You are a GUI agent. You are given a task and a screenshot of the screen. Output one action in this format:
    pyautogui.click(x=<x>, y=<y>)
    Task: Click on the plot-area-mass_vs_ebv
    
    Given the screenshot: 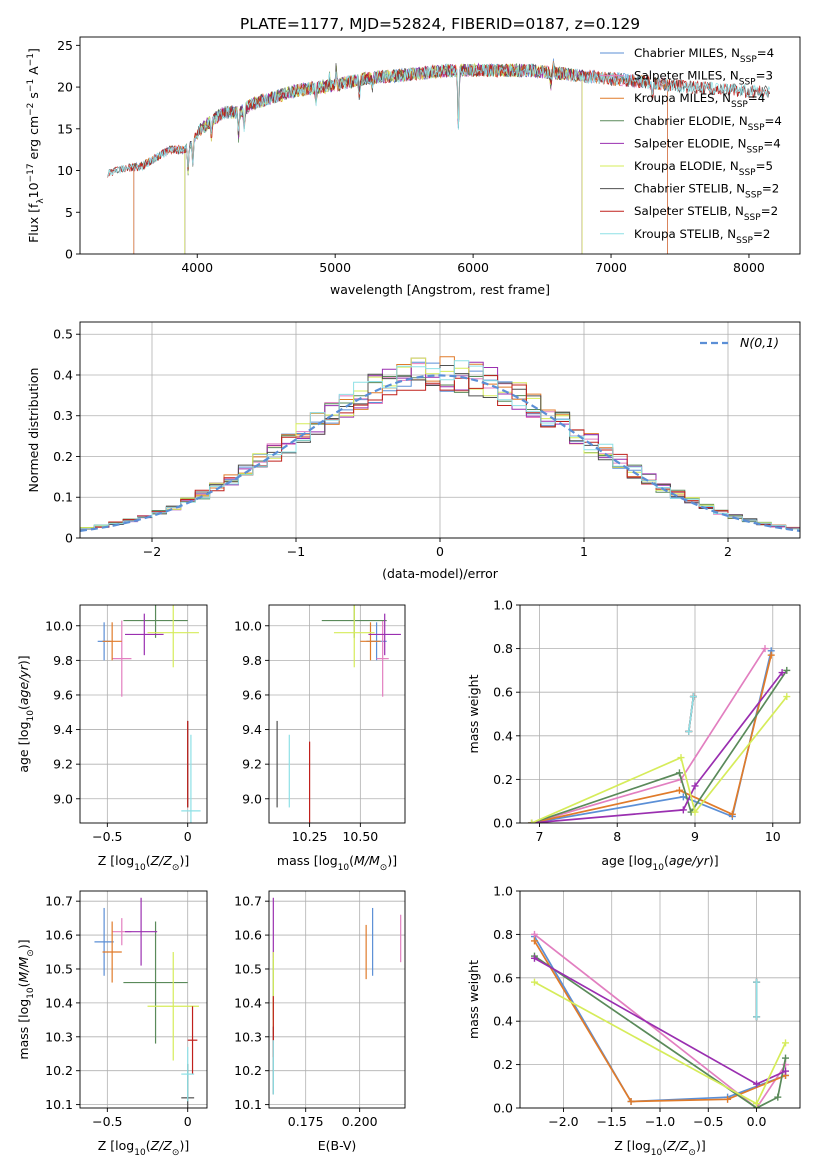 What is the action you would take?
    pyautogui.click(x=337, y=996)
    